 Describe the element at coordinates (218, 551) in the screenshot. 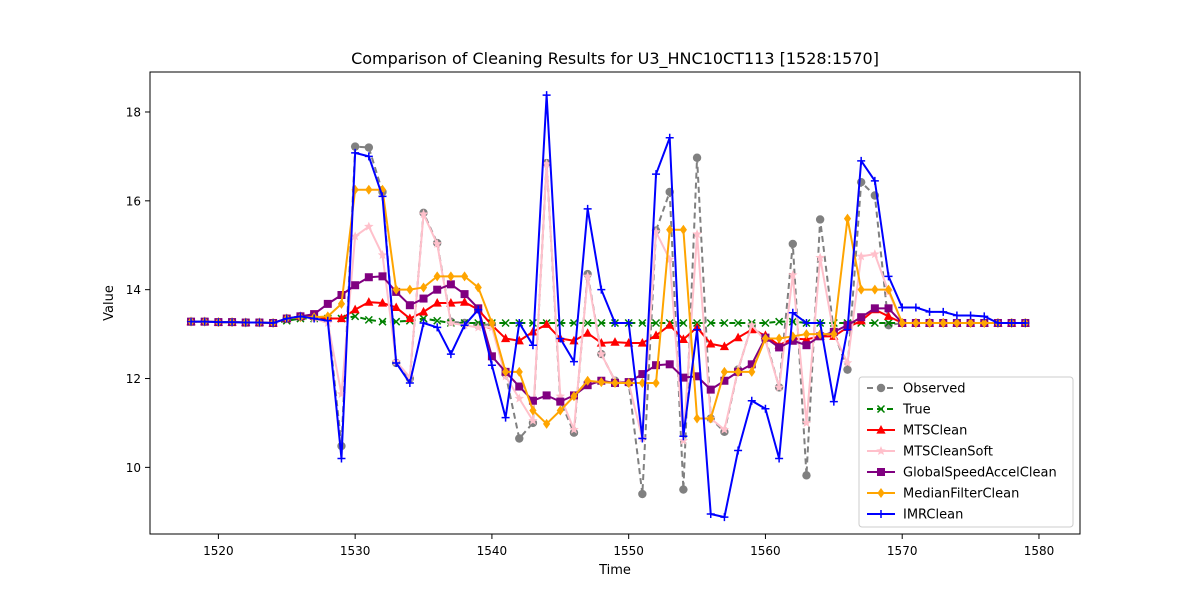

I see `x-tick-label: 1520` at that location.